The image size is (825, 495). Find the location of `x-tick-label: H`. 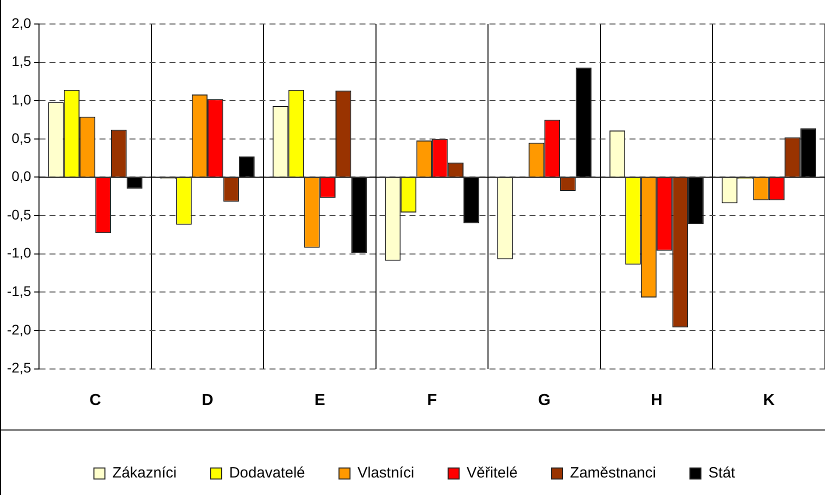

x-tick-label: H is located at coordinates (656, 400).